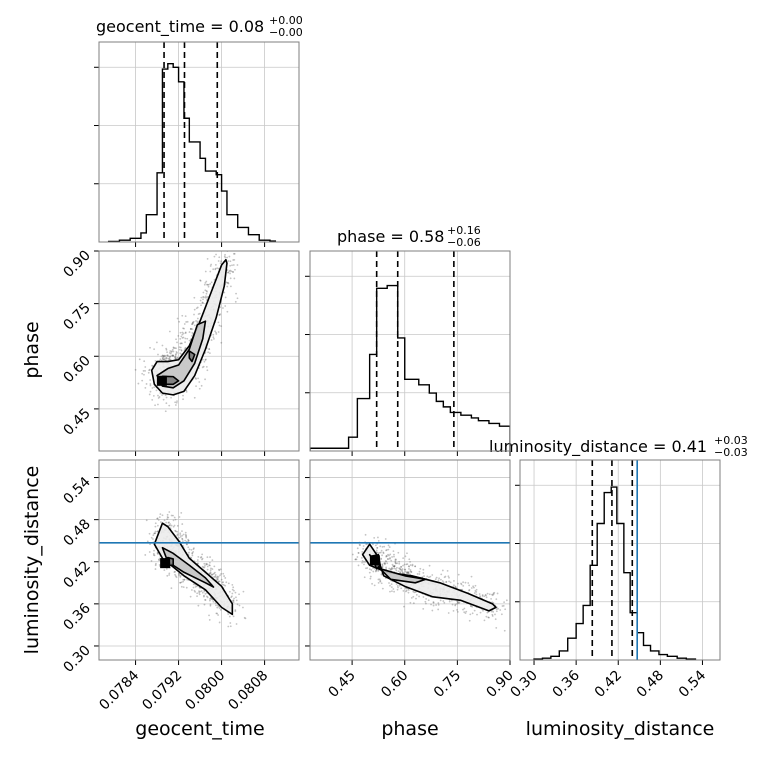  I want to click on scatter-geocent-time-vs-luminosity-distance-frame, so click(199, 560).